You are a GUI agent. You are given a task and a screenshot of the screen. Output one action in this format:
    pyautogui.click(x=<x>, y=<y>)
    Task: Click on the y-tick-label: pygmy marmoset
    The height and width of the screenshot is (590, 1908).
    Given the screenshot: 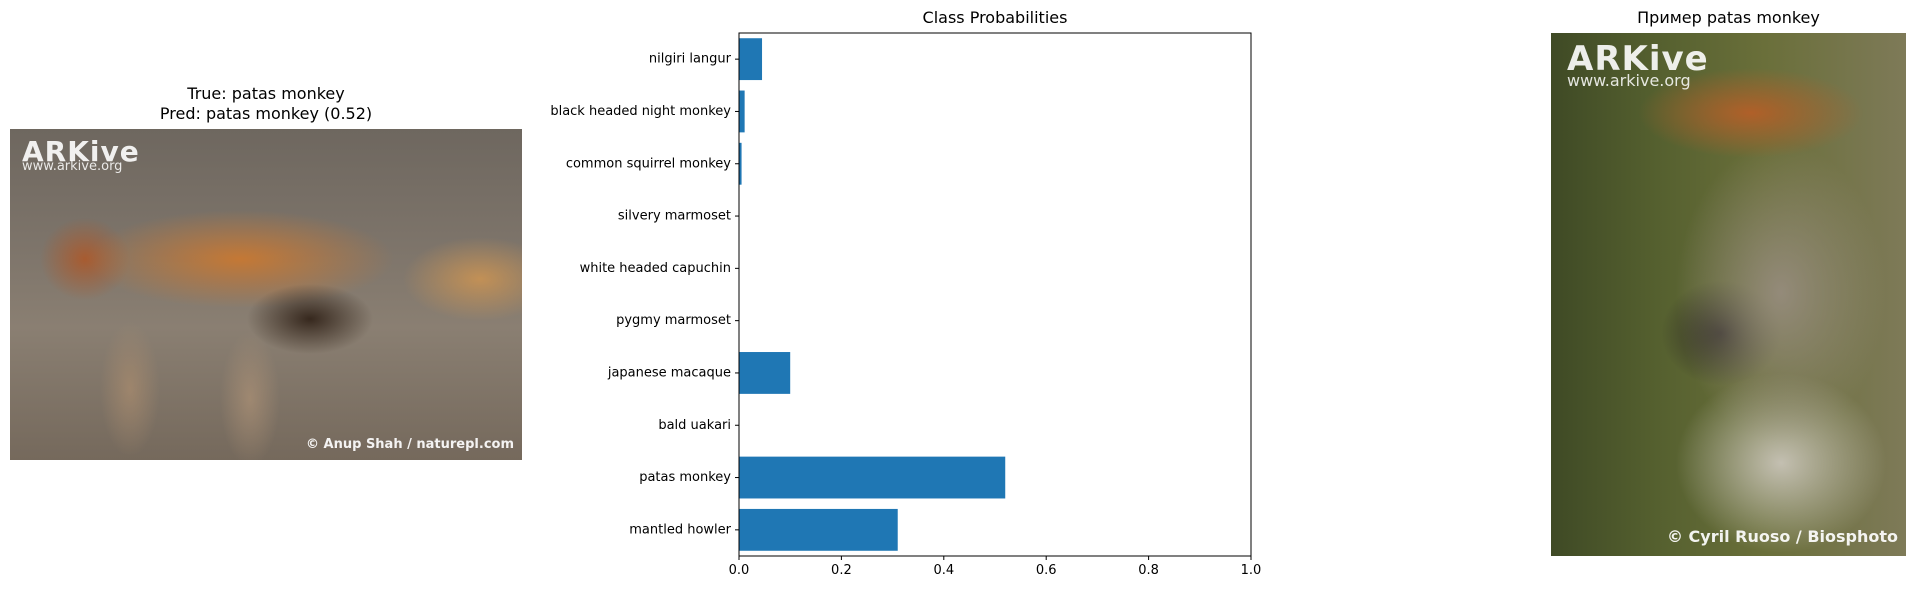 What is the action you would take?
    pyautogui.click(x=673, y=320)
    